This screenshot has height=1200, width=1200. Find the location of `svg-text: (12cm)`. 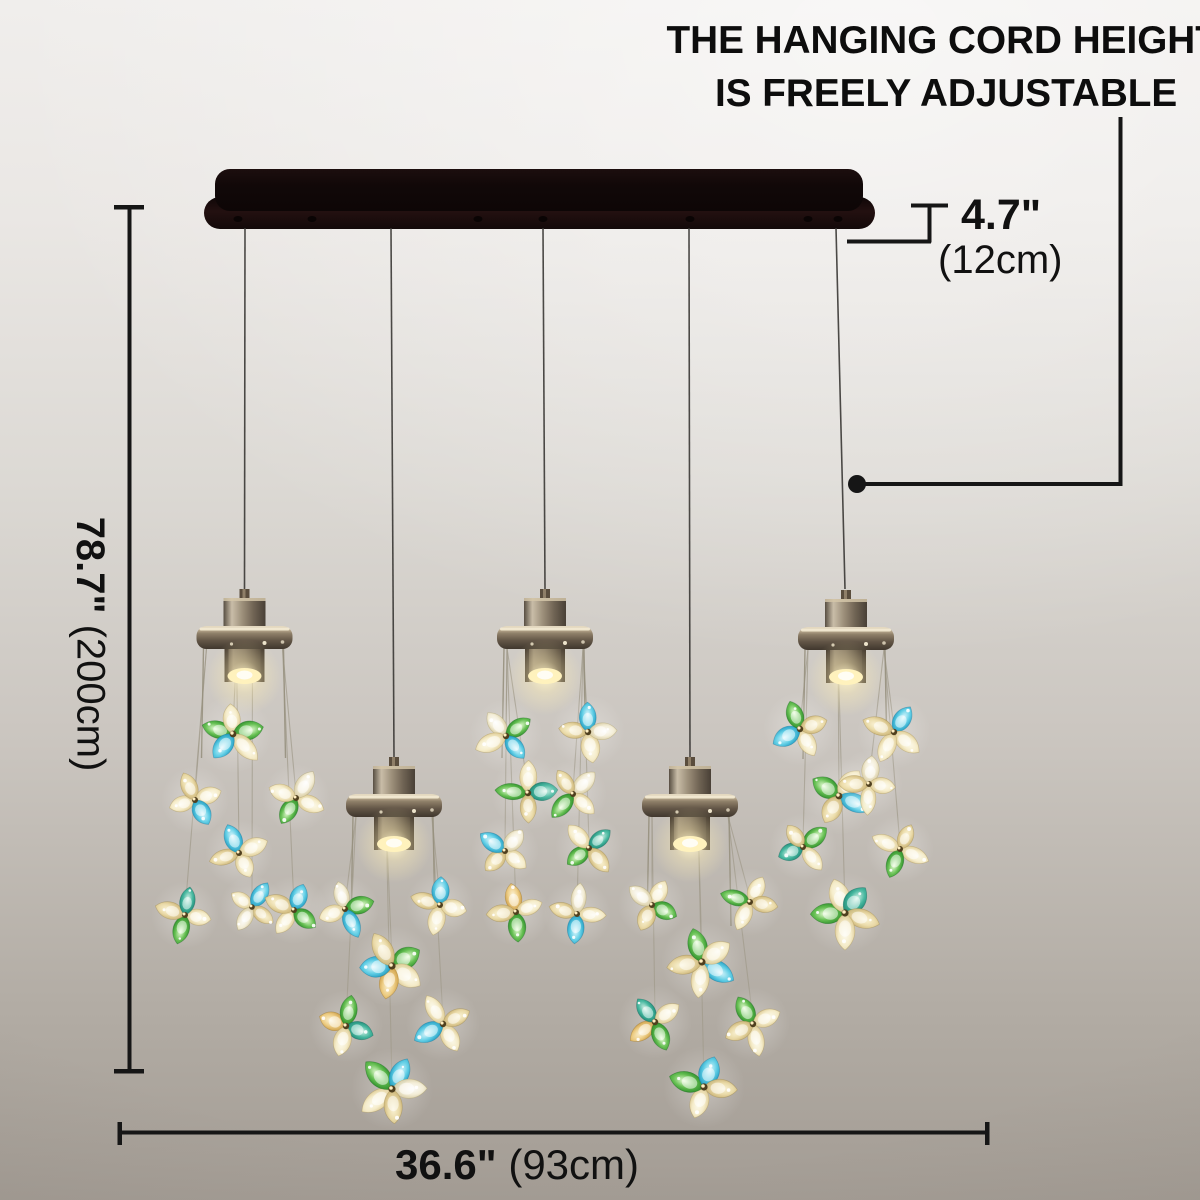

svg-text: (12cm) is located at coordinates (1000, 260).